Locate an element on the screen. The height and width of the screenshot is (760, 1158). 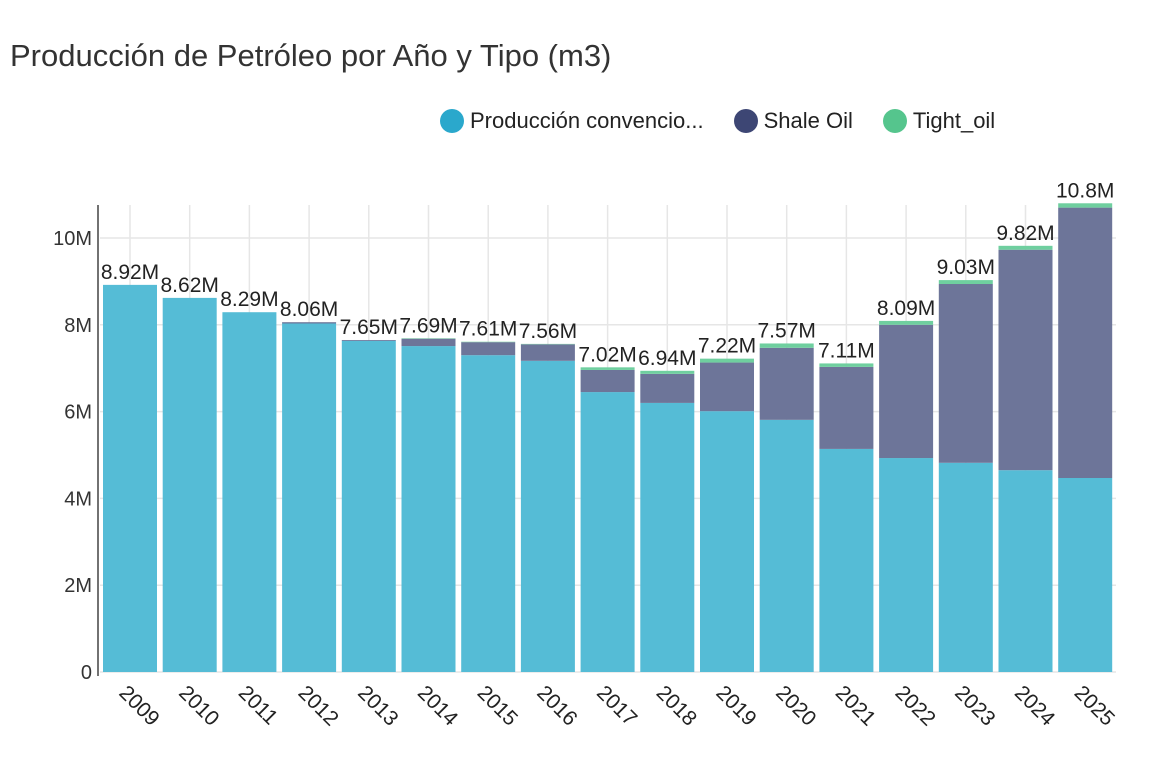
data-label: 7.11M is located at coordinates (846, 350).